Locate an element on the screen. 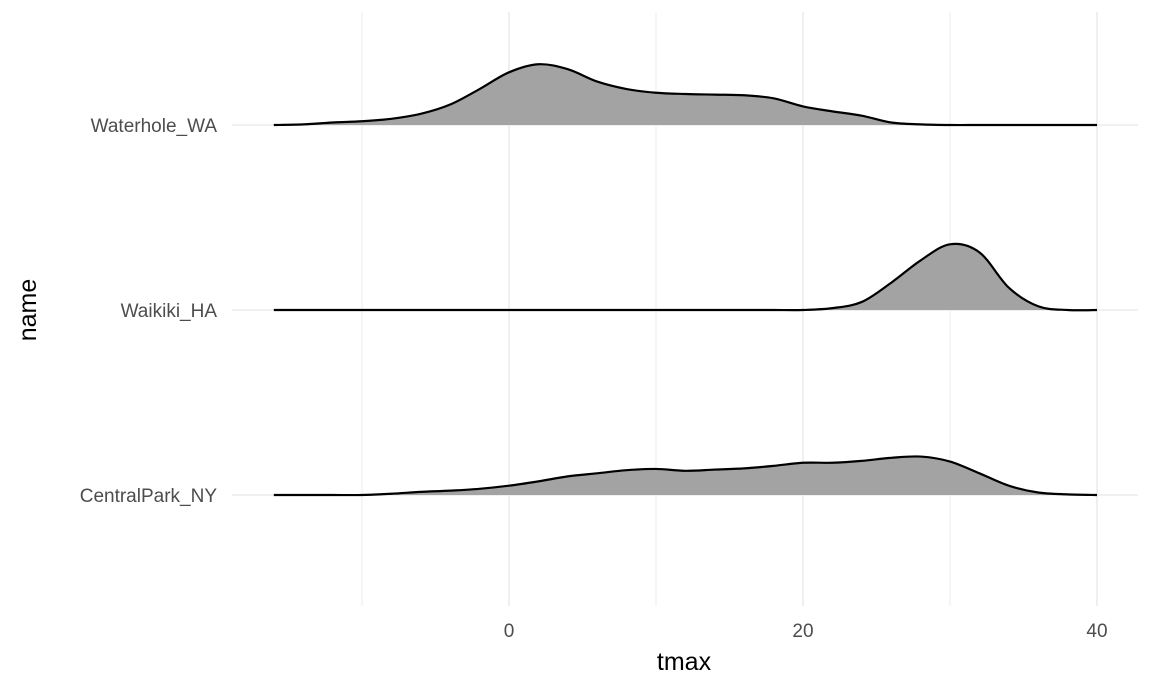 The width and height of the screenshot is (1152, 691). ridge-Waterhole_WA is located at coordinates (685, 95).